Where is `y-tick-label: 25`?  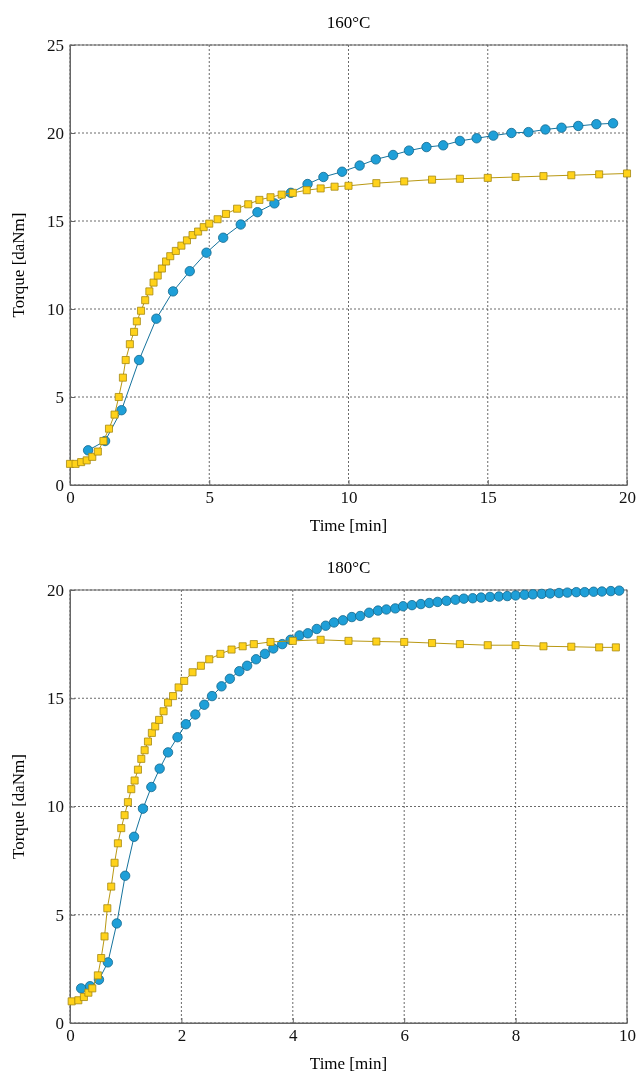 y-tick-label: 25 is located at coordinates (55, 45).